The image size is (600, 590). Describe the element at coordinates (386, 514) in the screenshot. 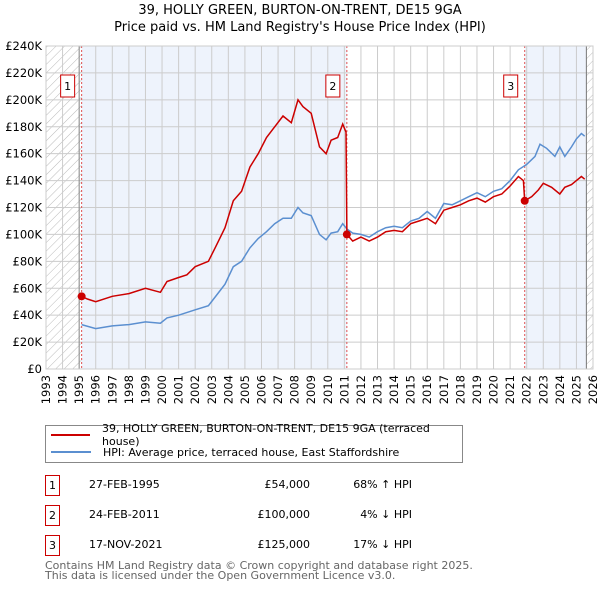

I see `sale-hpi: 4% ↓ HPI` at that location.